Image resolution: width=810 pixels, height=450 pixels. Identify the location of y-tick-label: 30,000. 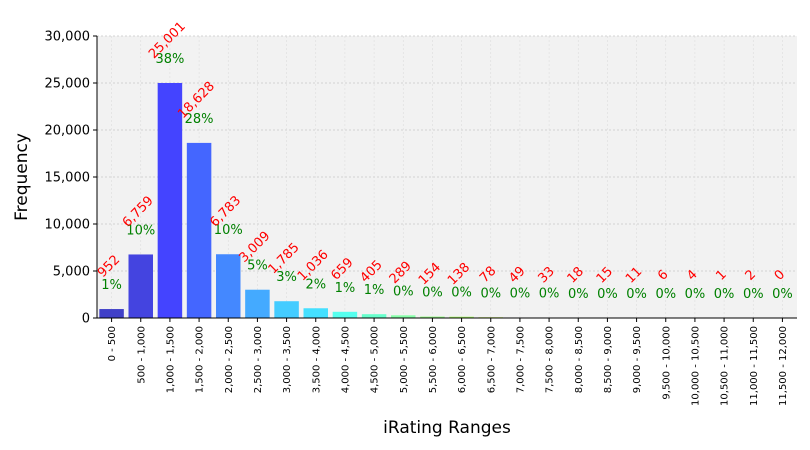
(68, 37).